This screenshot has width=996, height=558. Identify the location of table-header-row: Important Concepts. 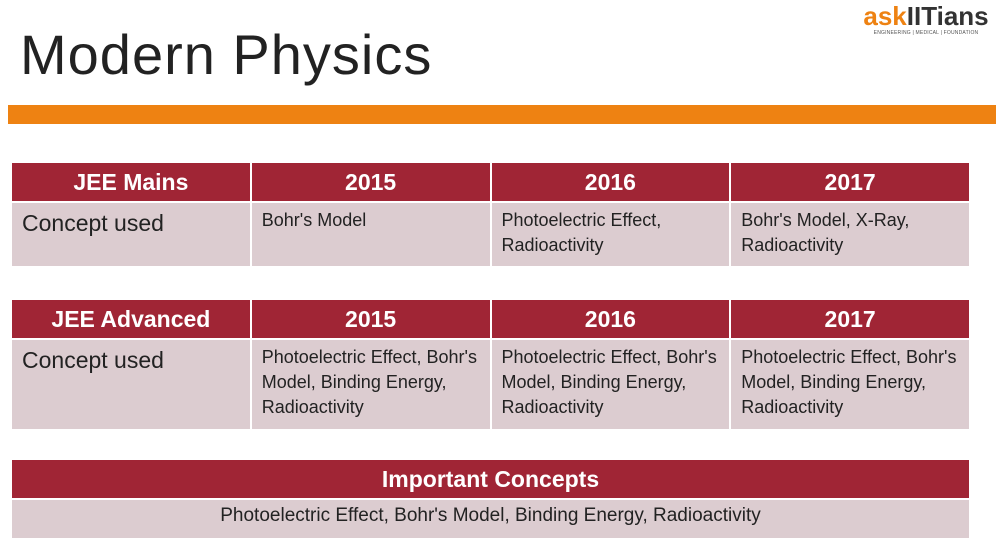
(490, 479).